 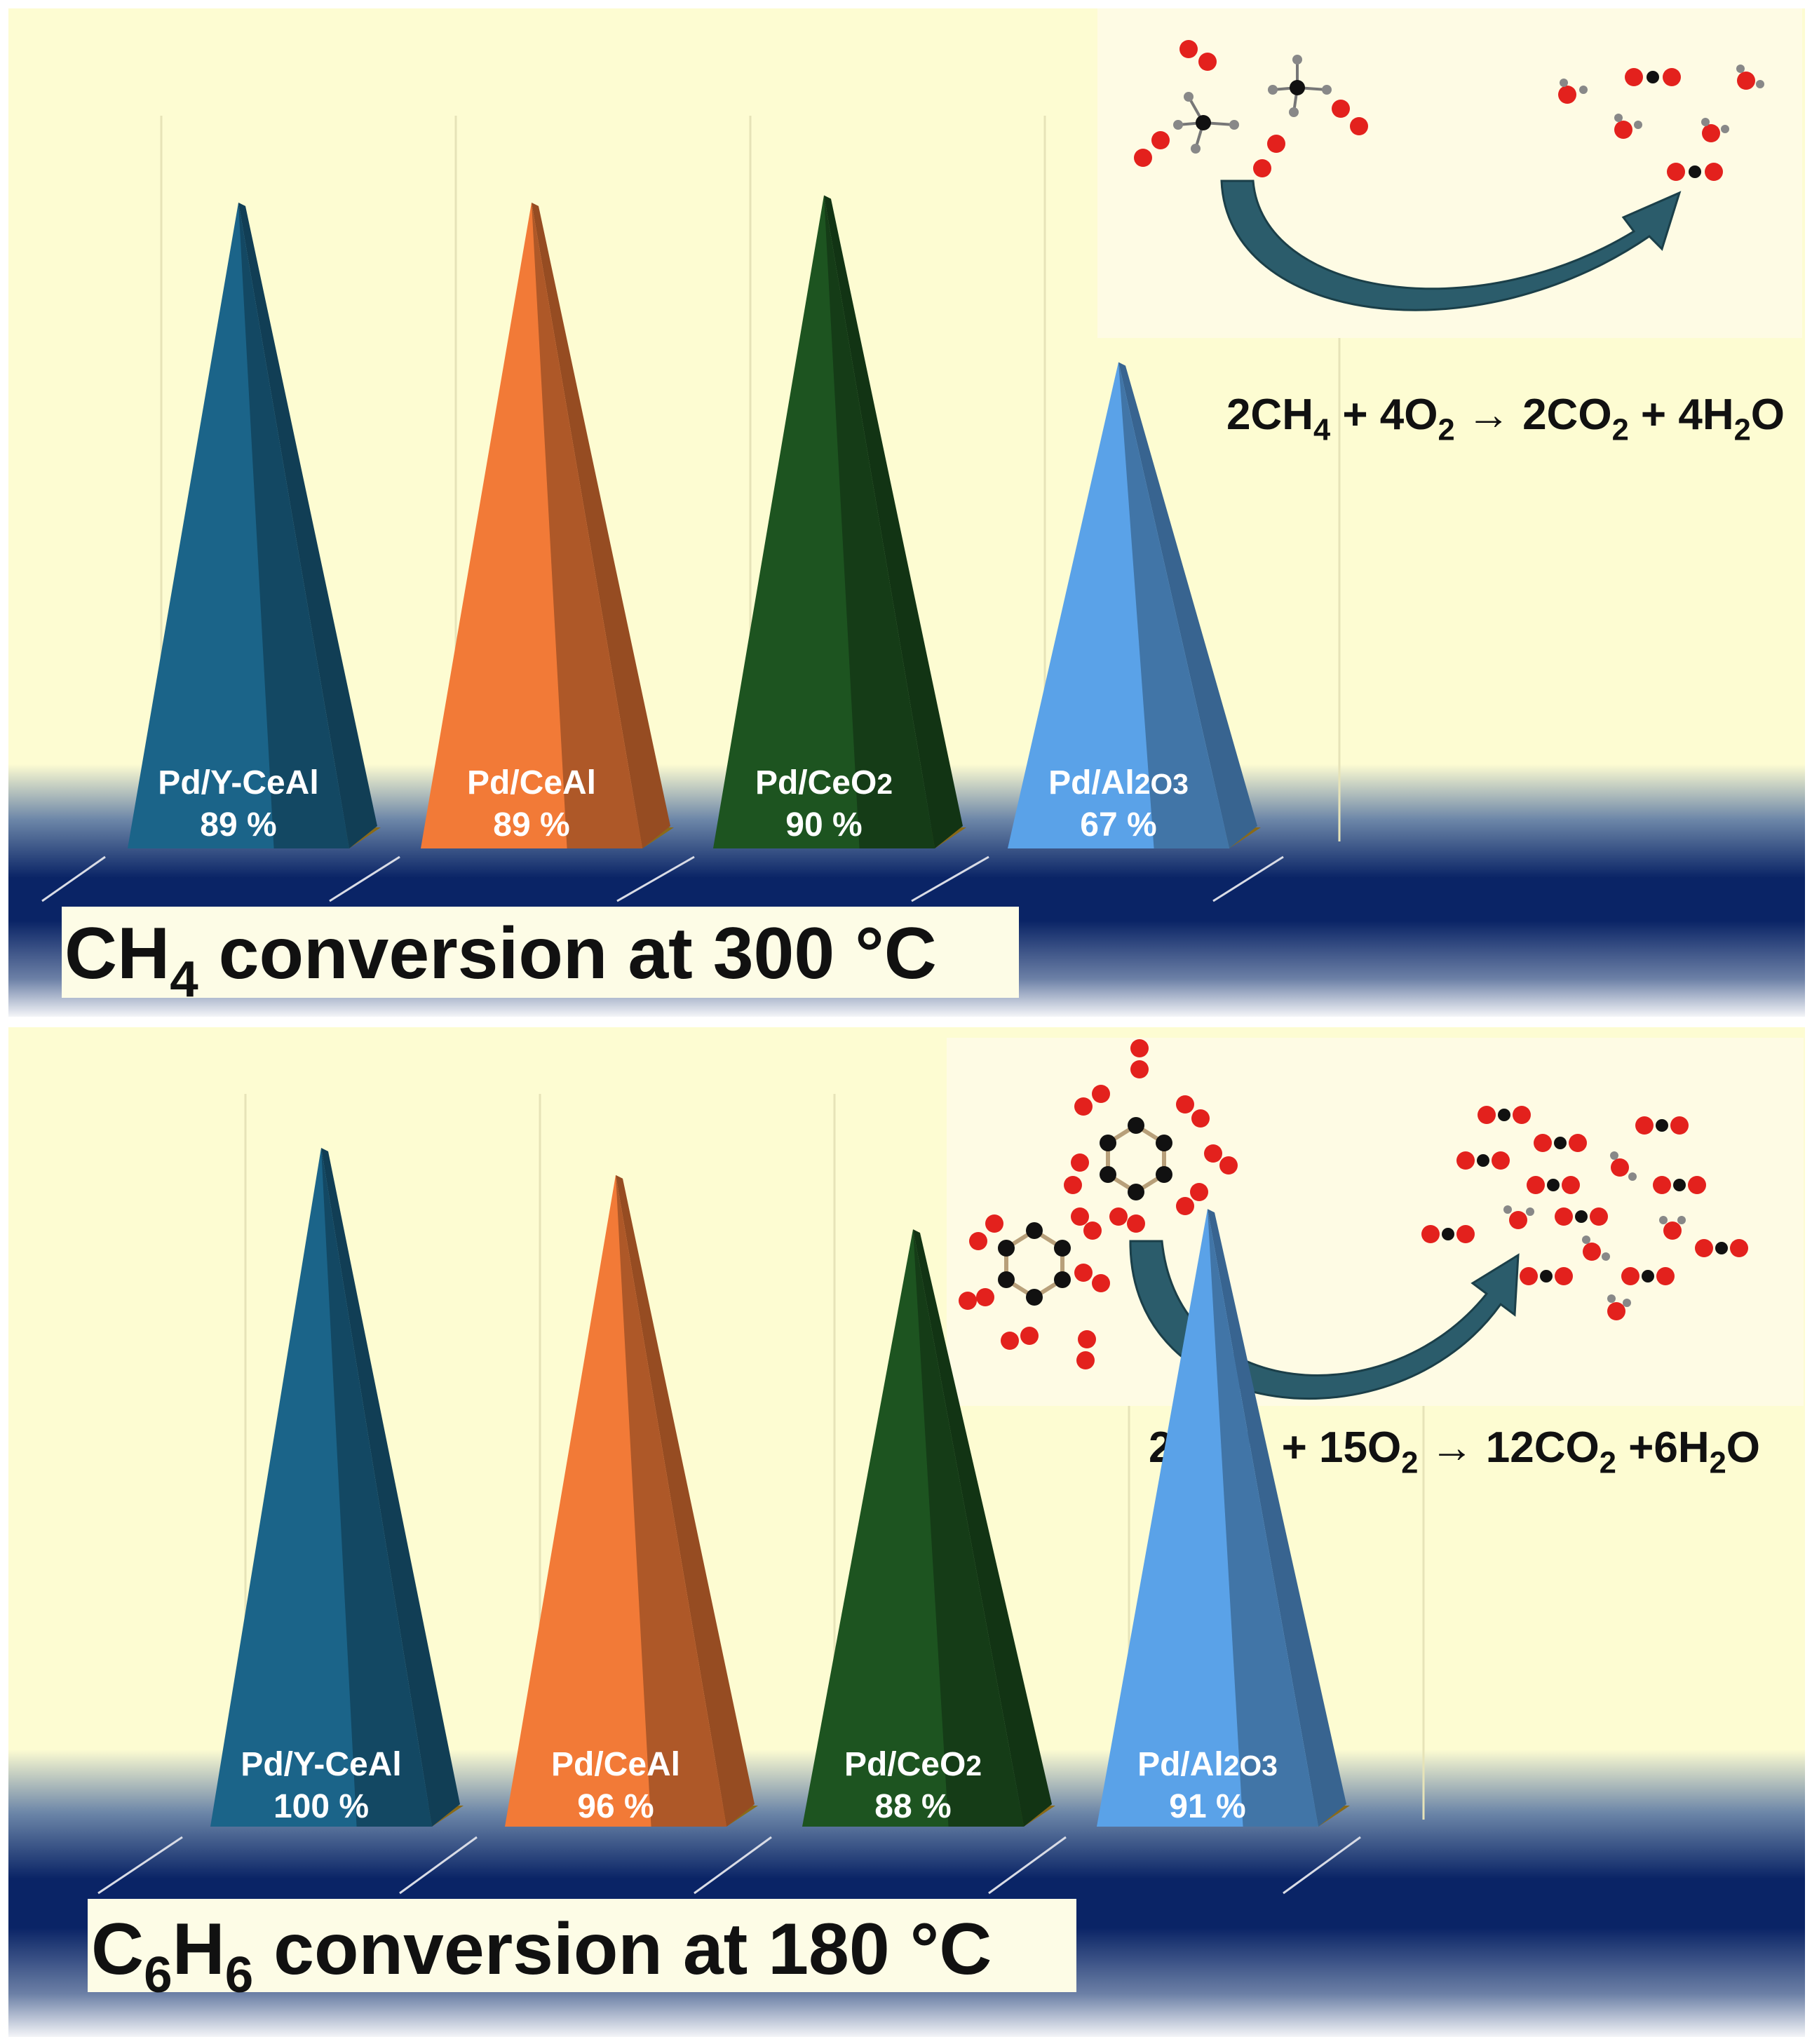 I want to click on value-label: 100 %, so click(x=321, y=1806).